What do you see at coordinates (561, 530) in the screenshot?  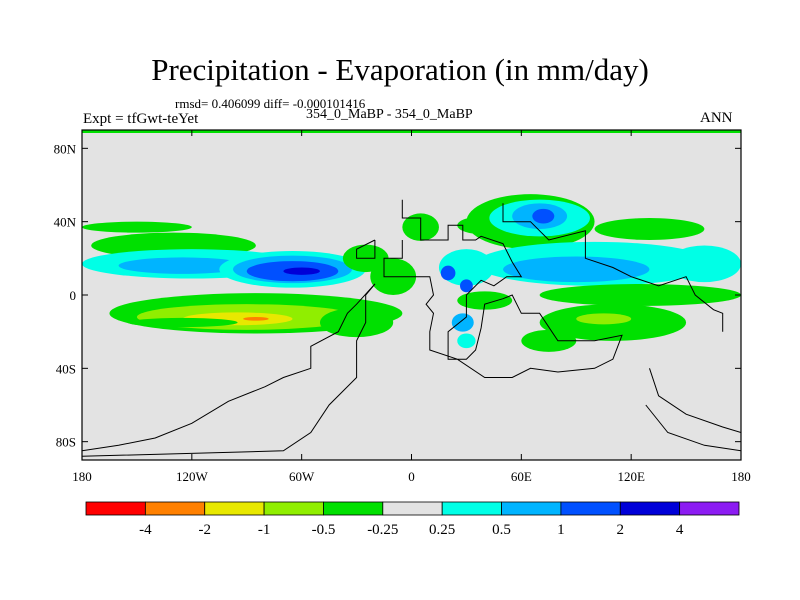 I see `colorbar-label: 1` at bounding box center [561, 530].